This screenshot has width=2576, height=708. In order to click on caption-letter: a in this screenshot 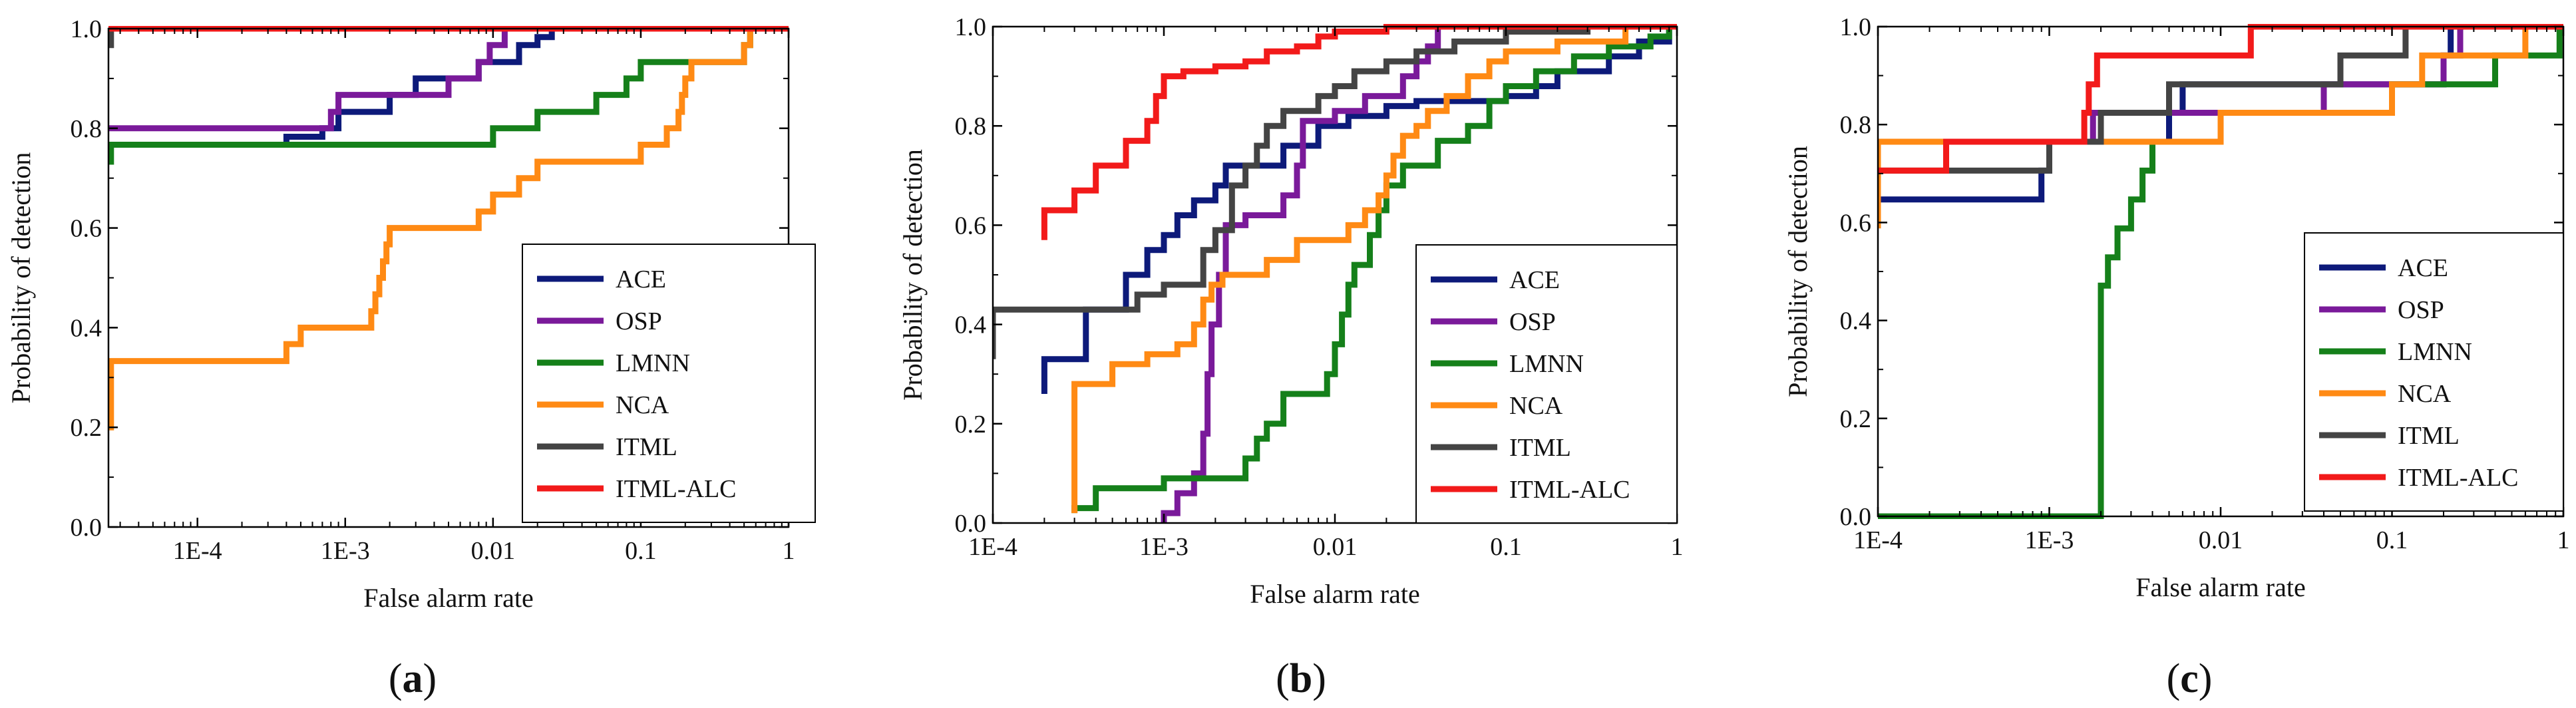, I will do `click(413, 678)`.